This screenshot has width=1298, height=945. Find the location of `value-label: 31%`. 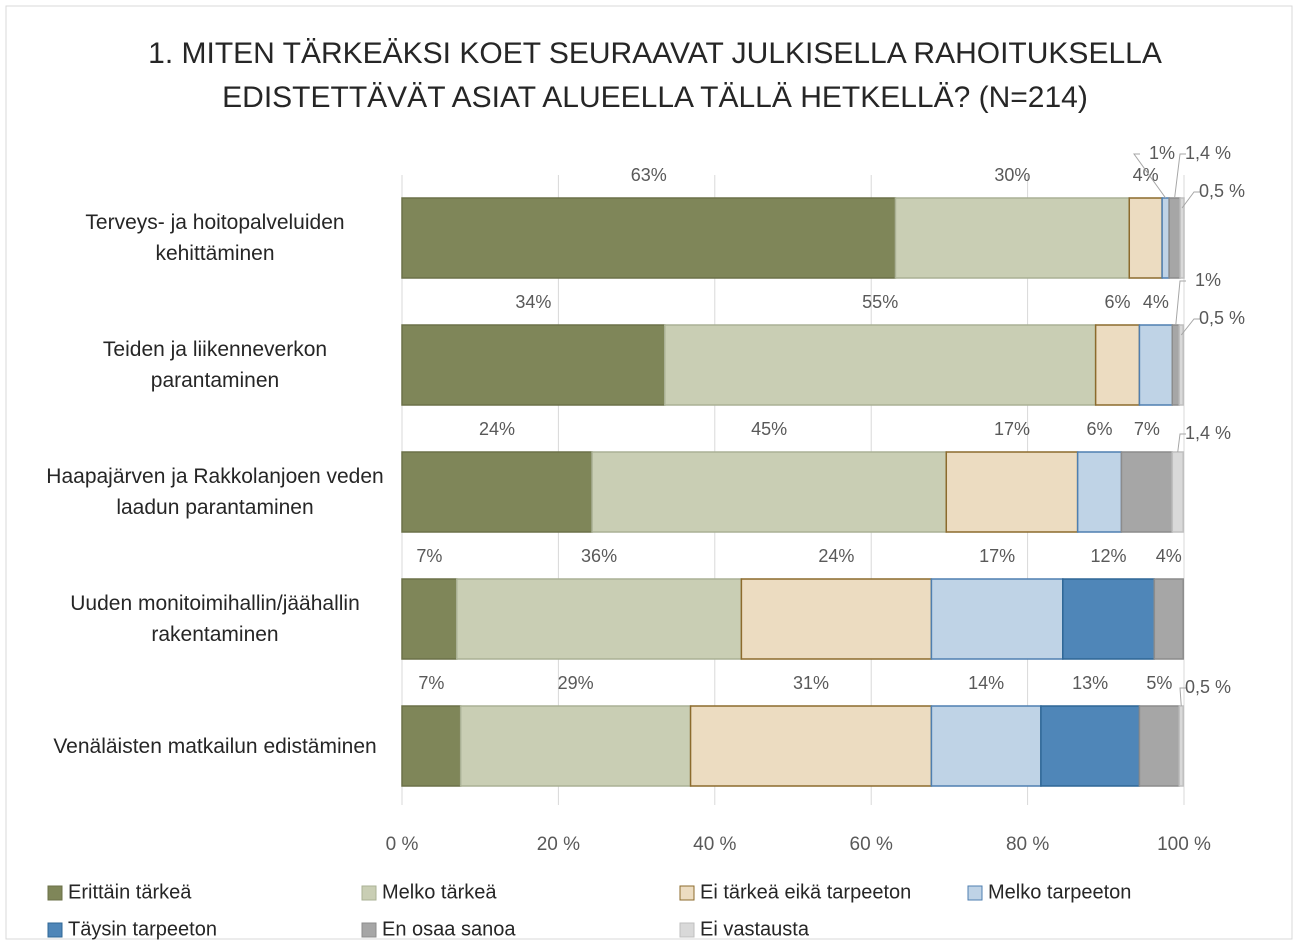

value-label: 31% is located at coordinates (811, 683).